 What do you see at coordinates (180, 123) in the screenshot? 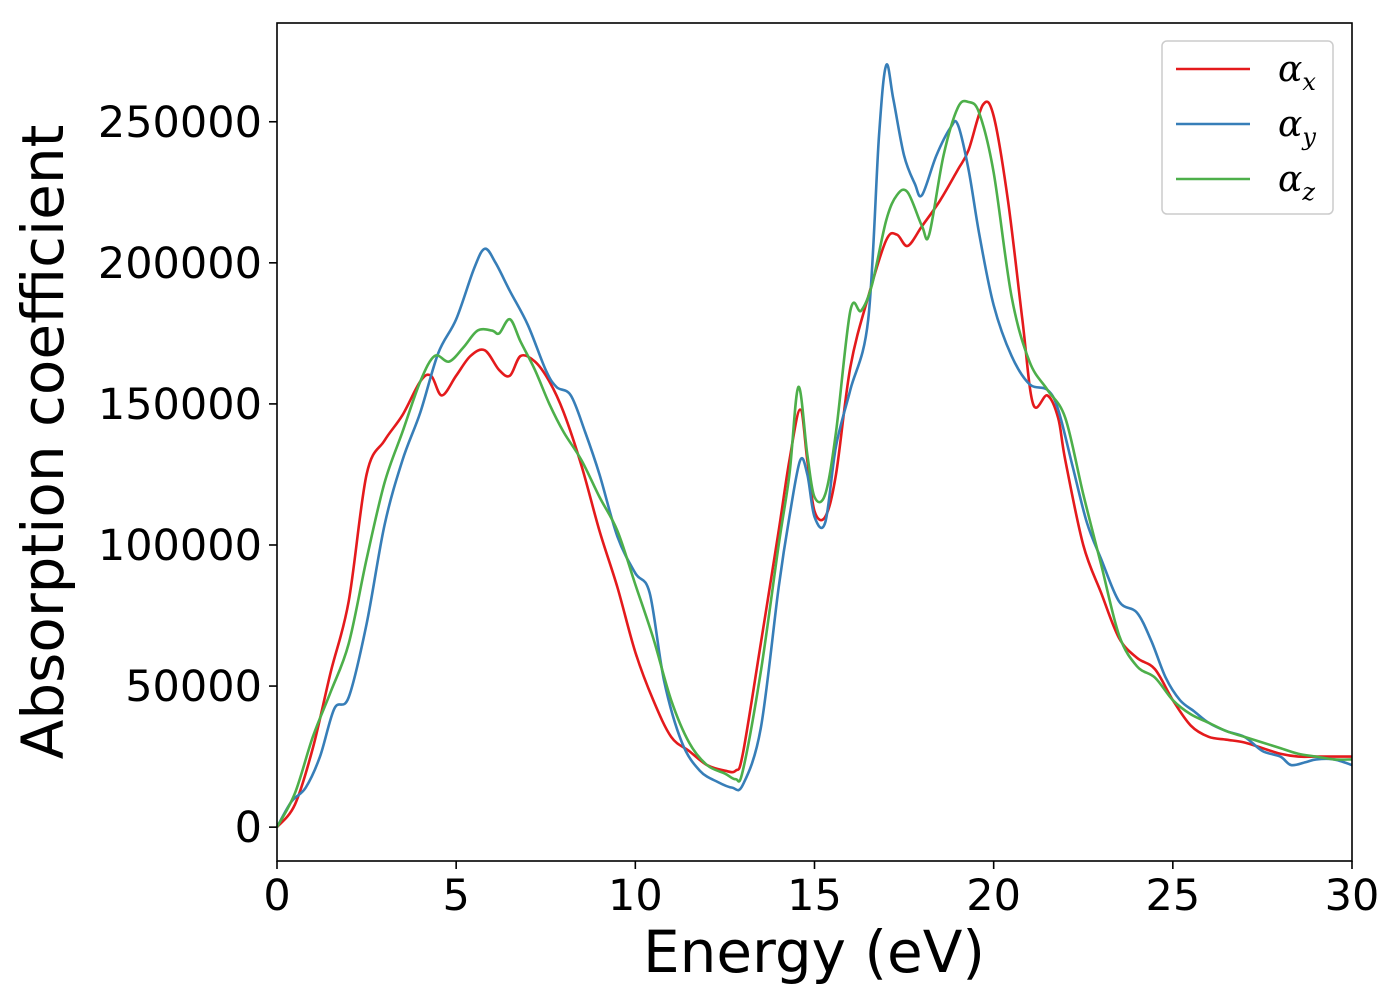
I see `y-tick-label: 250000` at bounding box center [180, 123].